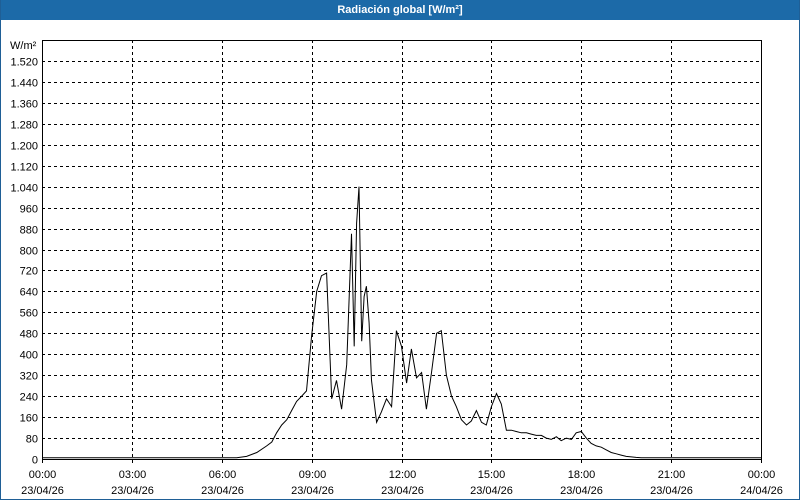 The height and width of the screenshot is (500, 800). Describe the element at coordinates (400, 10) in the screenshot. I see `window-title: Radiación global [W/m²]` at that location.